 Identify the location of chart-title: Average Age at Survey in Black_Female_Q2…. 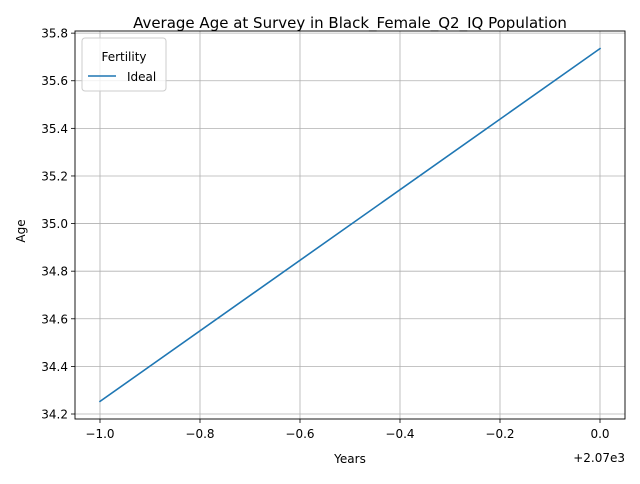
(350, 23).